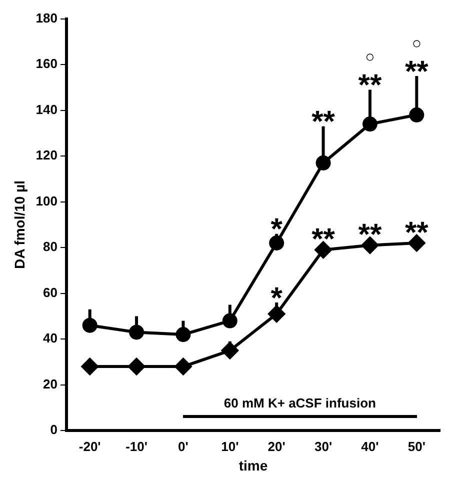 The height and width of the screenshot is (483, 462). I want to click on x-tick-label: 0', so click(183, 446).